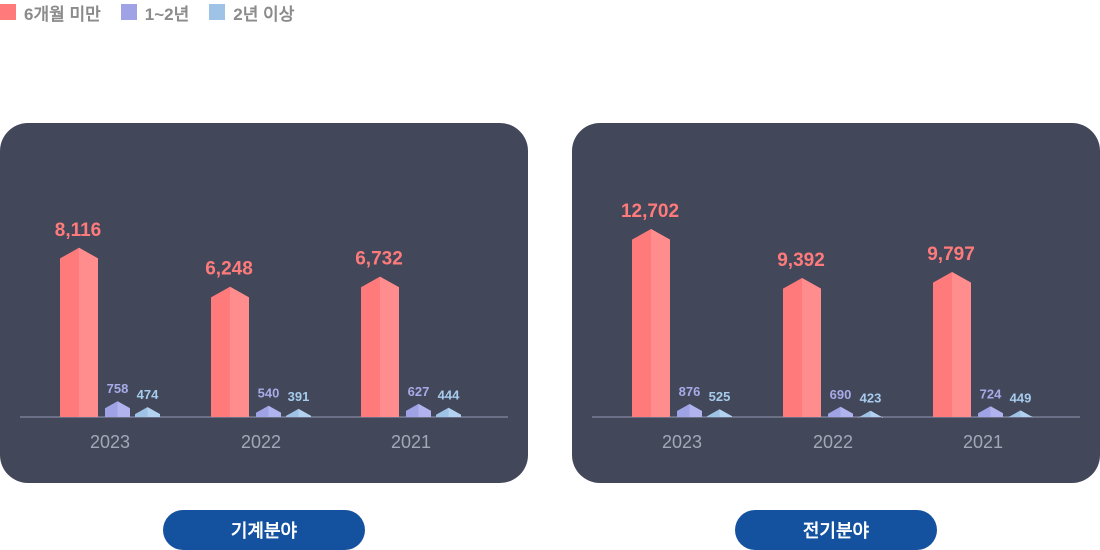 The image size is (1100, 550). Describe the element at coordinates (951, 254) in the screenshot. I see `data-label-under-6-months-2021: 9,797` at that location.